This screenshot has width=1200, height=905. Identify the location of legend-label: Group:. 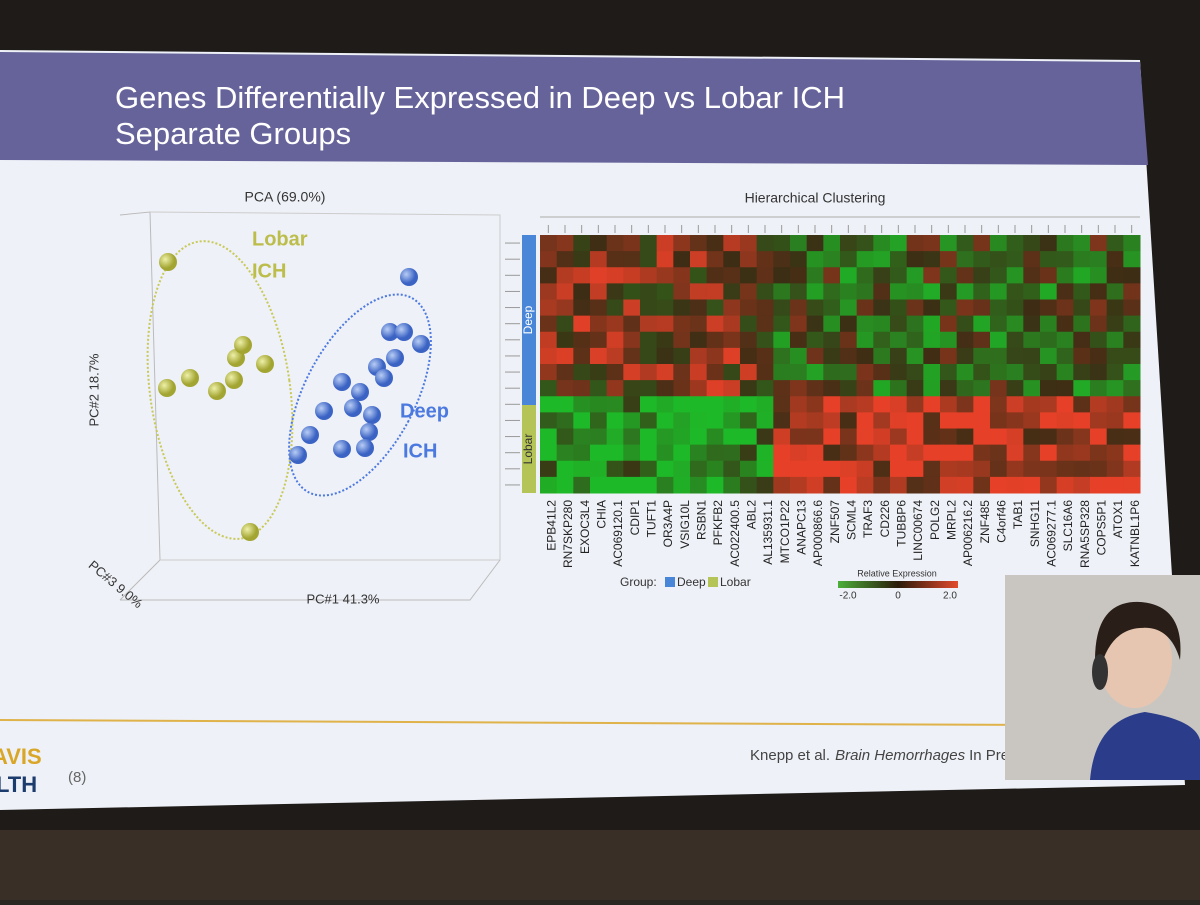
(638, 582).